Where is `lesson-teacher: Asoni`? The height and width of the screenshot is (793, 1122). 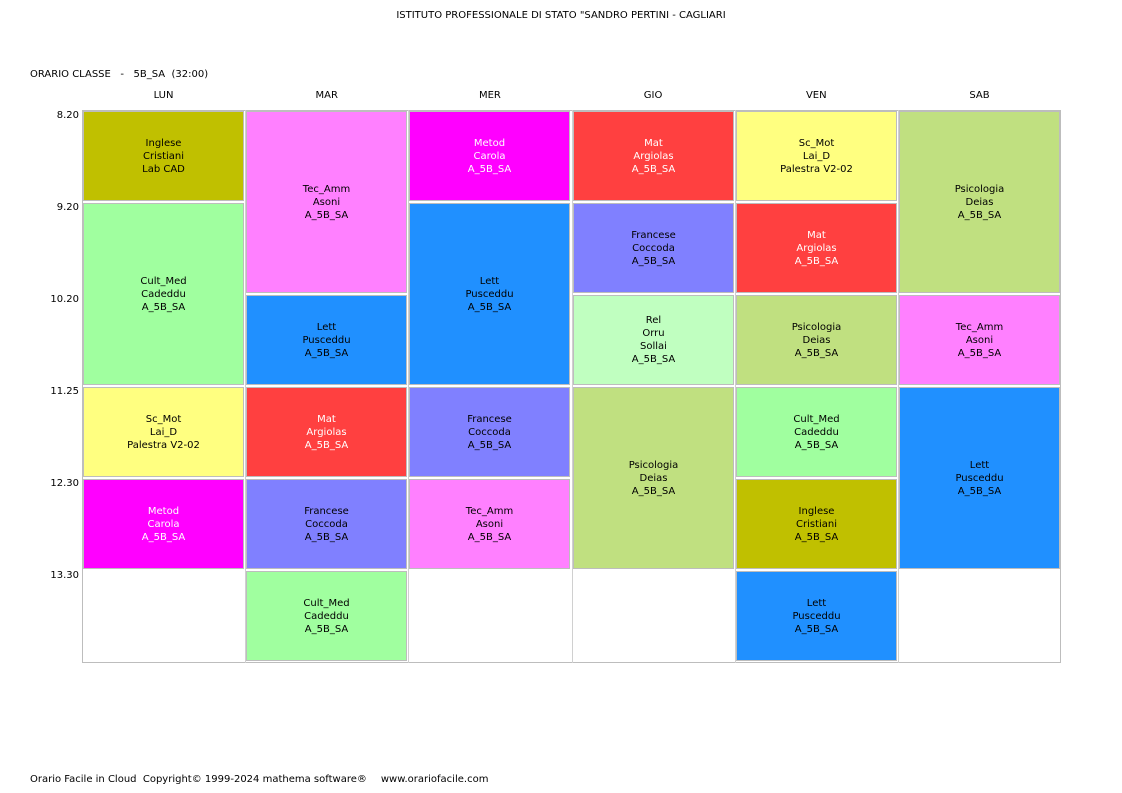 lesson-teacher: Asoni is located at coordinates (326, 202).